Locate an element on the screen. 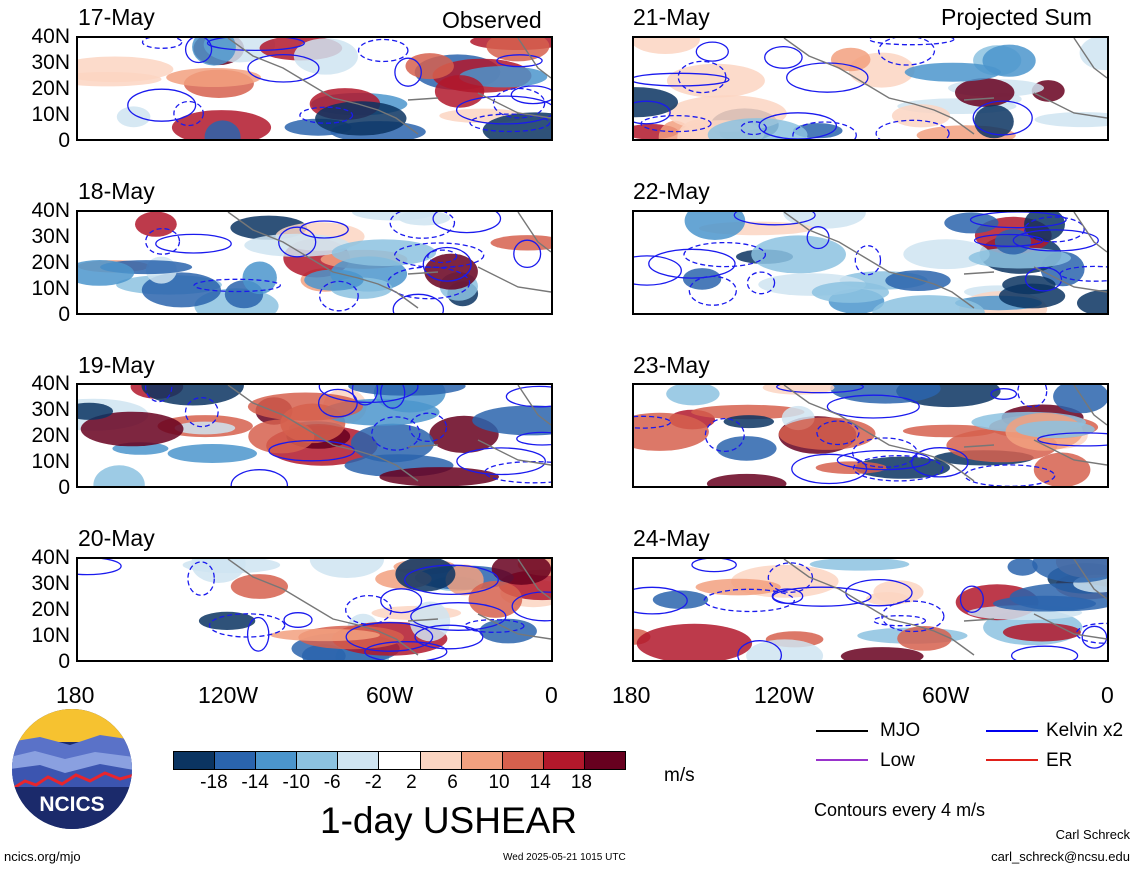 The height and width of the screenshot is (871, 1135). map-panel-17-may is located at coordinates (314, 88).